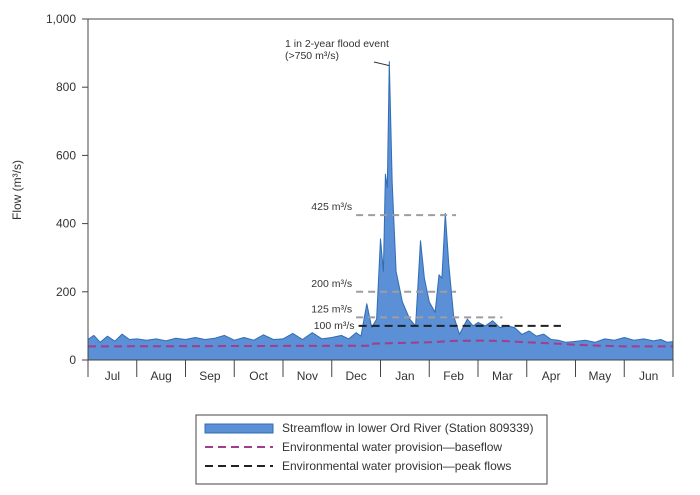  What do you see at coordinates (66, 224) in the screenshot?
I see `y-tick-label: 400` at bounding box center [66, 224].